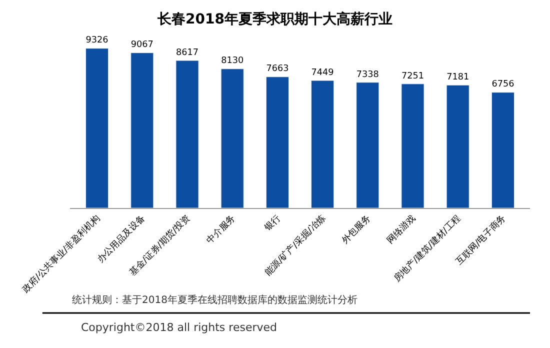  What do you see at coordinates (368, 75) in the screenshot?
I see `data-label: 7338` at bounding box center [368, 75].